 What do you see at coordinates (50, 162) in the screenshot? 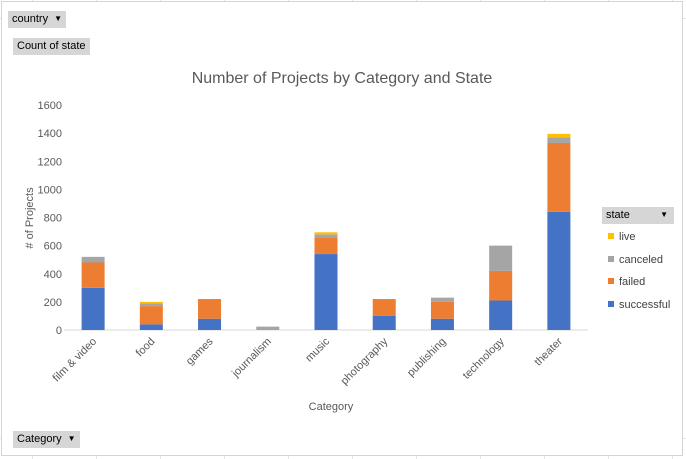
I see `y-tick-label: 1200` at bounding box center [50, 162].